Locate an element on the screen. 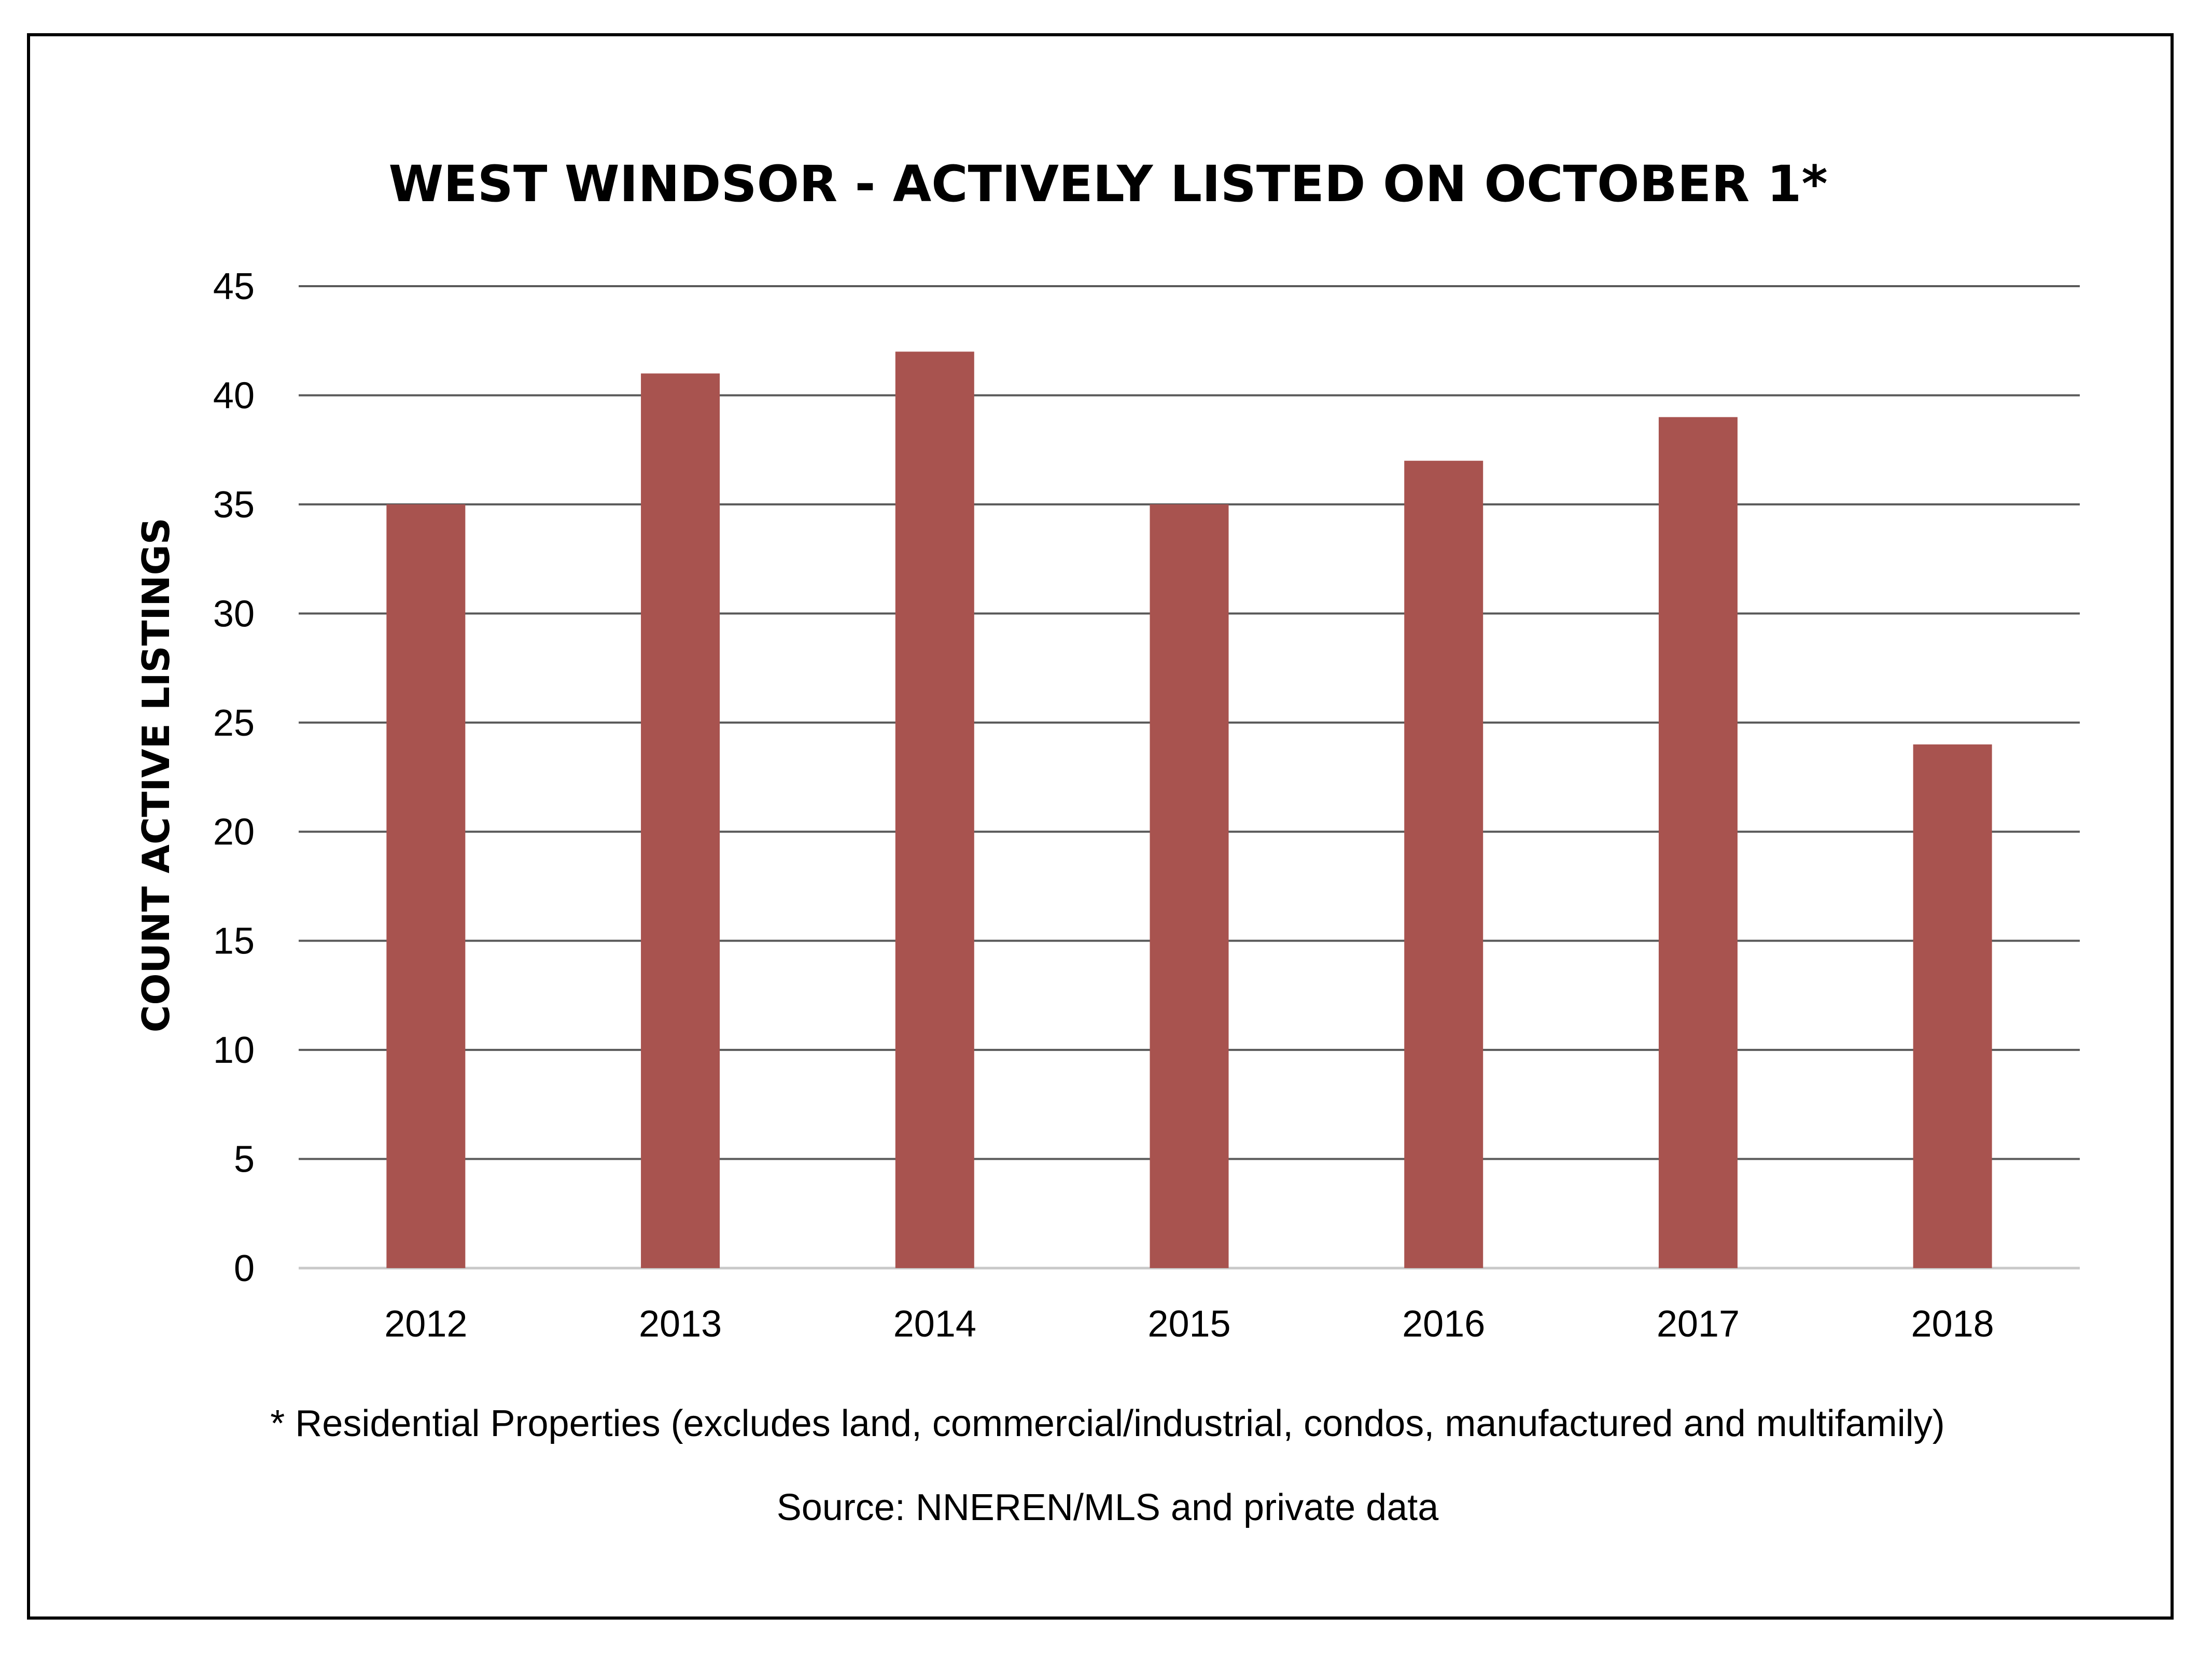  y-tick-label: 30 is located at coordinates (234, 614).